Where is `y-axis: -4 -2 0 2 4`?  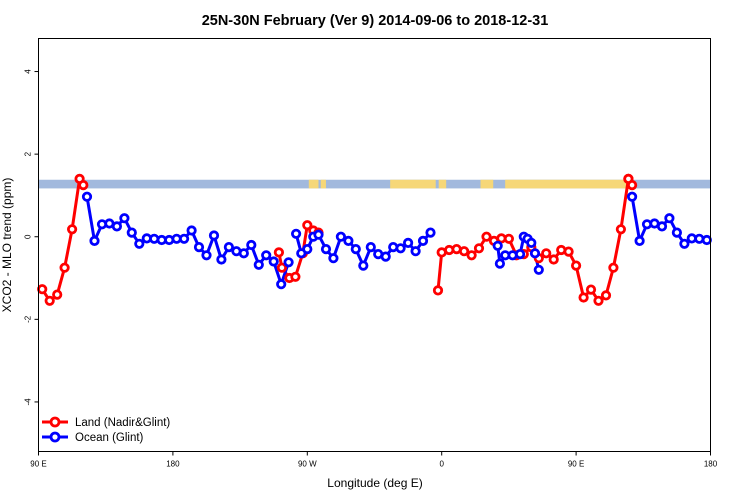
y-axis: -4 -2 0 2 4 is located at coordinates (31, 237).